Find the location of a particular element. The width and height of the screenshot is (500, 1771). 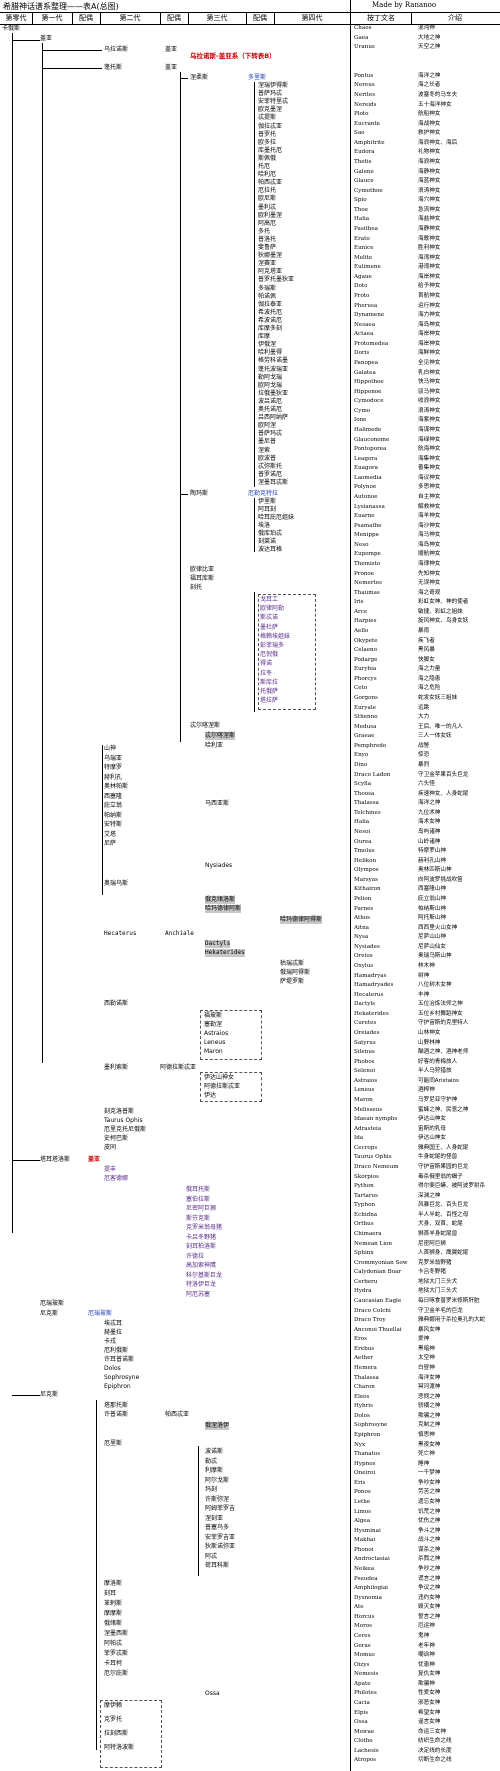

node-gaia: 盖亚 is located at coordinates (46, 38).